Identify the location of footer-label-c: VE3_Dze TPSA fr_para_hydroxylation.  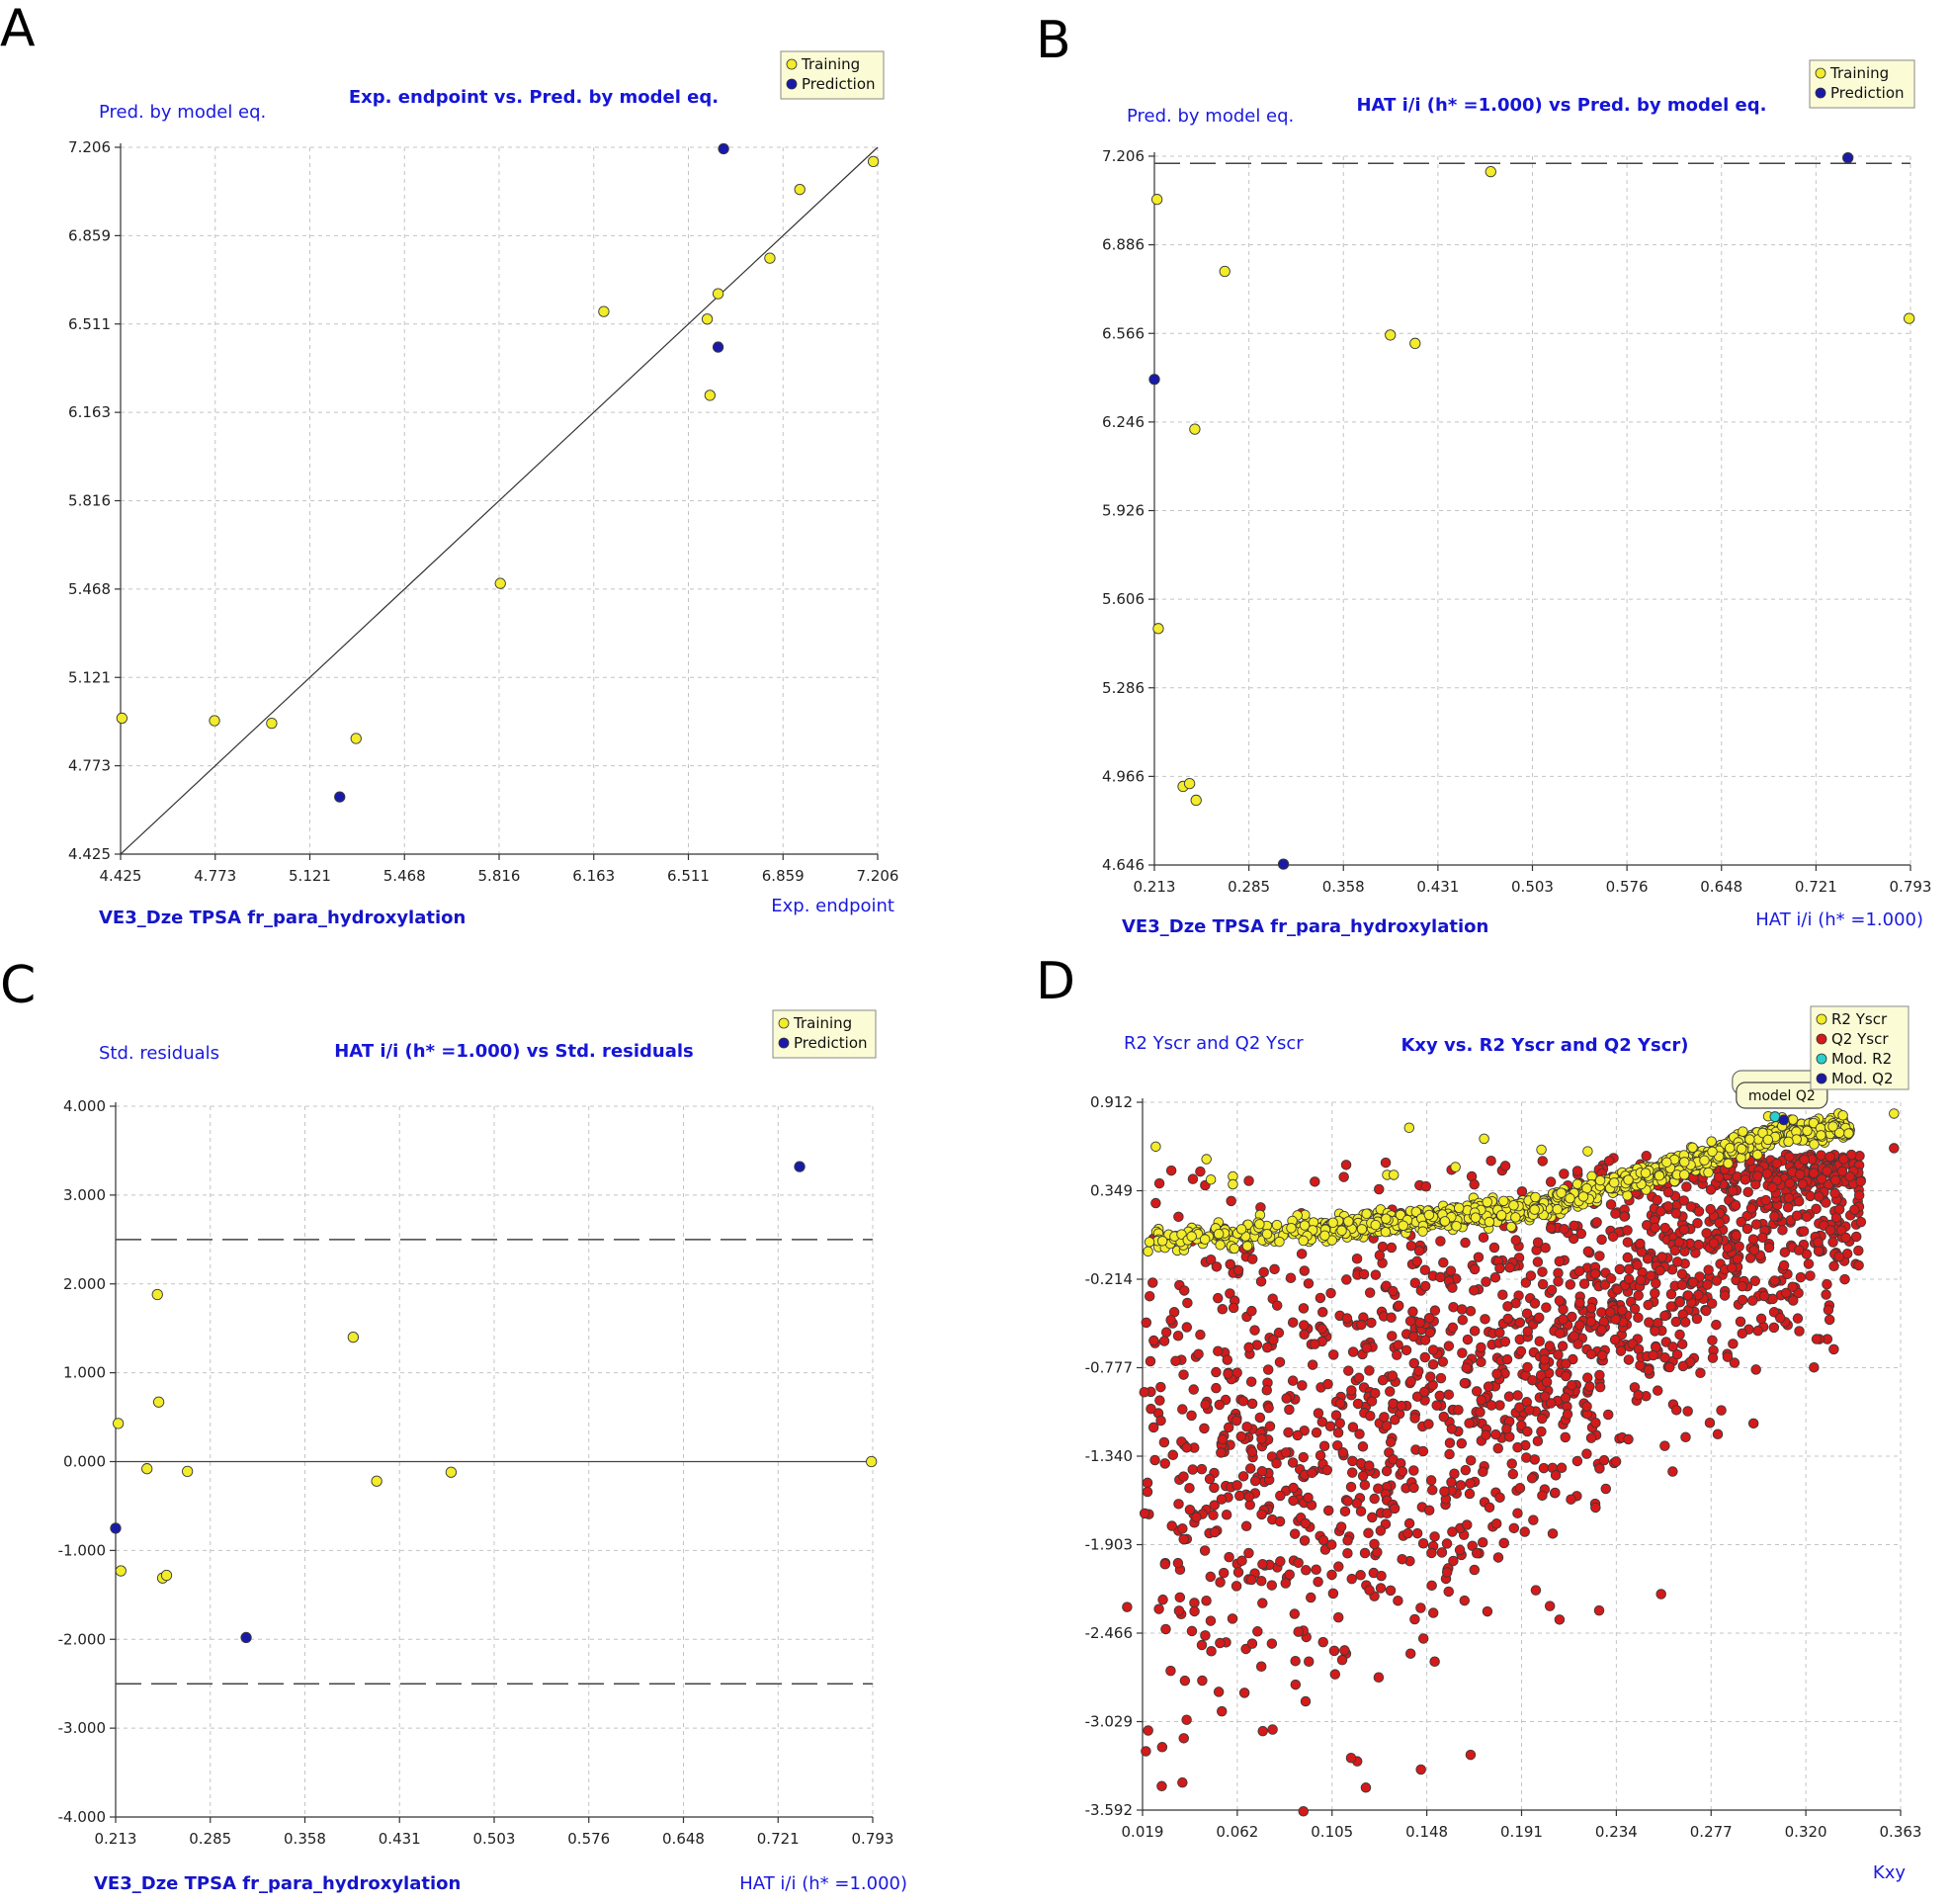
(277, 1883).